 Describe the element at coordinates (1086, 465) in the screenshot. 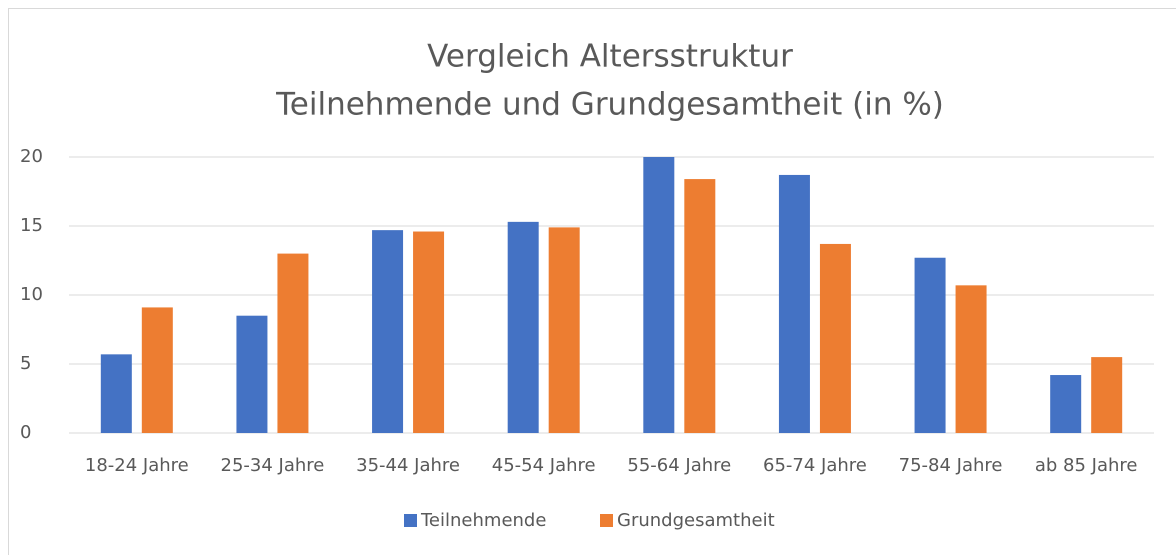

I see `x-tick-label: ab 85 Jahre` at that location.